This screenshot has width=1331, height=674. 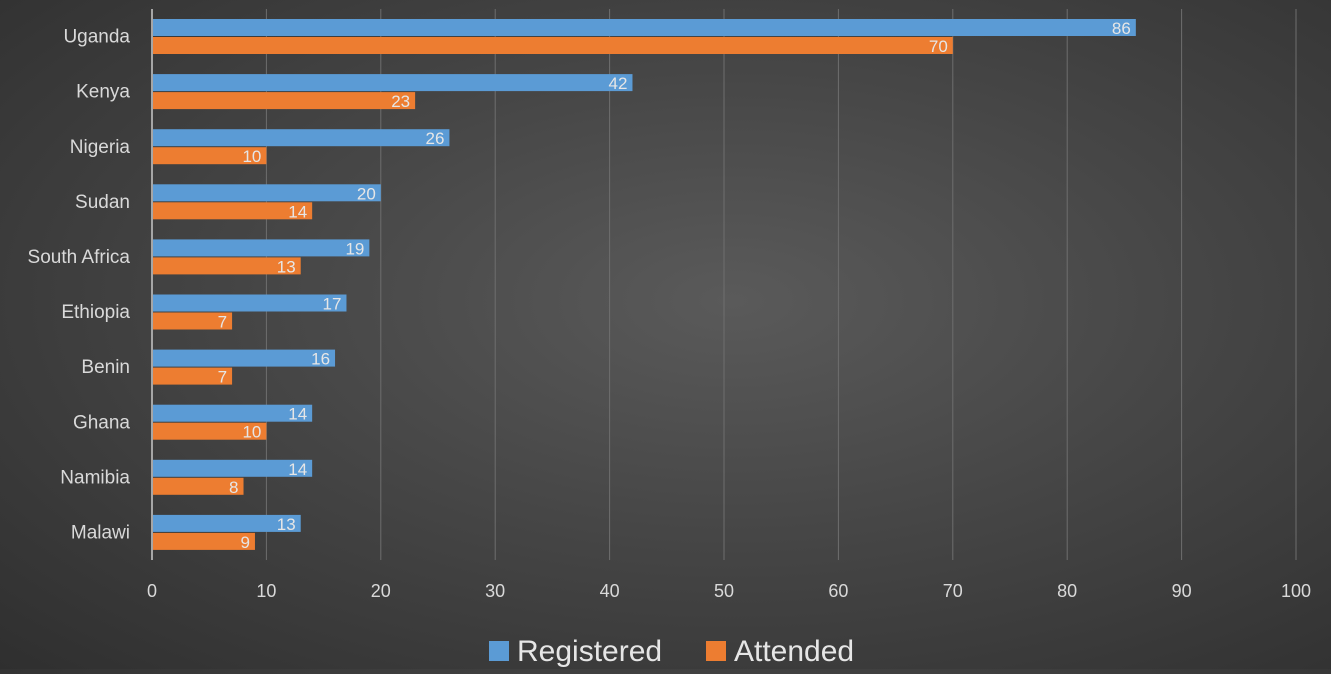 What do you see at coordinates (1121, 28) in the screenshot?
I see `data-label: 86` at bounding box center [1121, 28].